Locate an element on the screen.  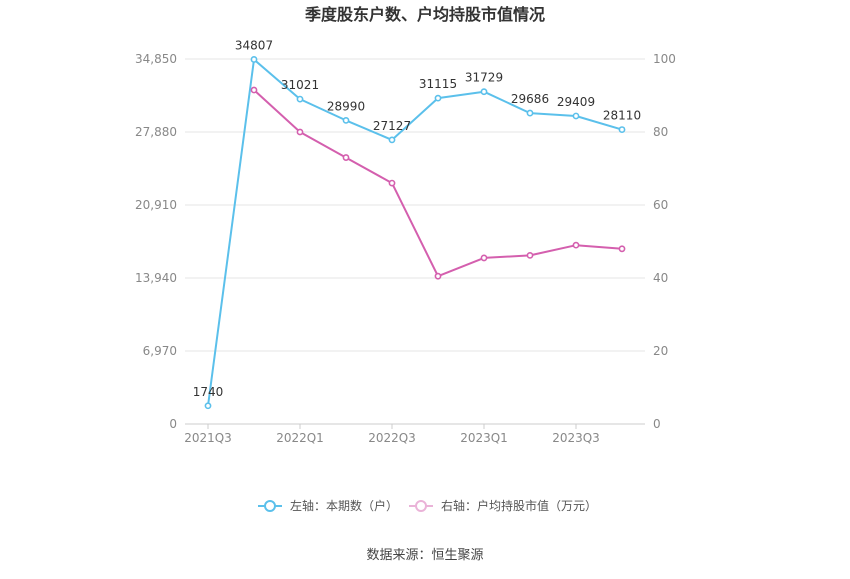
x-axis-tick-label: 2022Q1 is located at coordinates (300, 438).